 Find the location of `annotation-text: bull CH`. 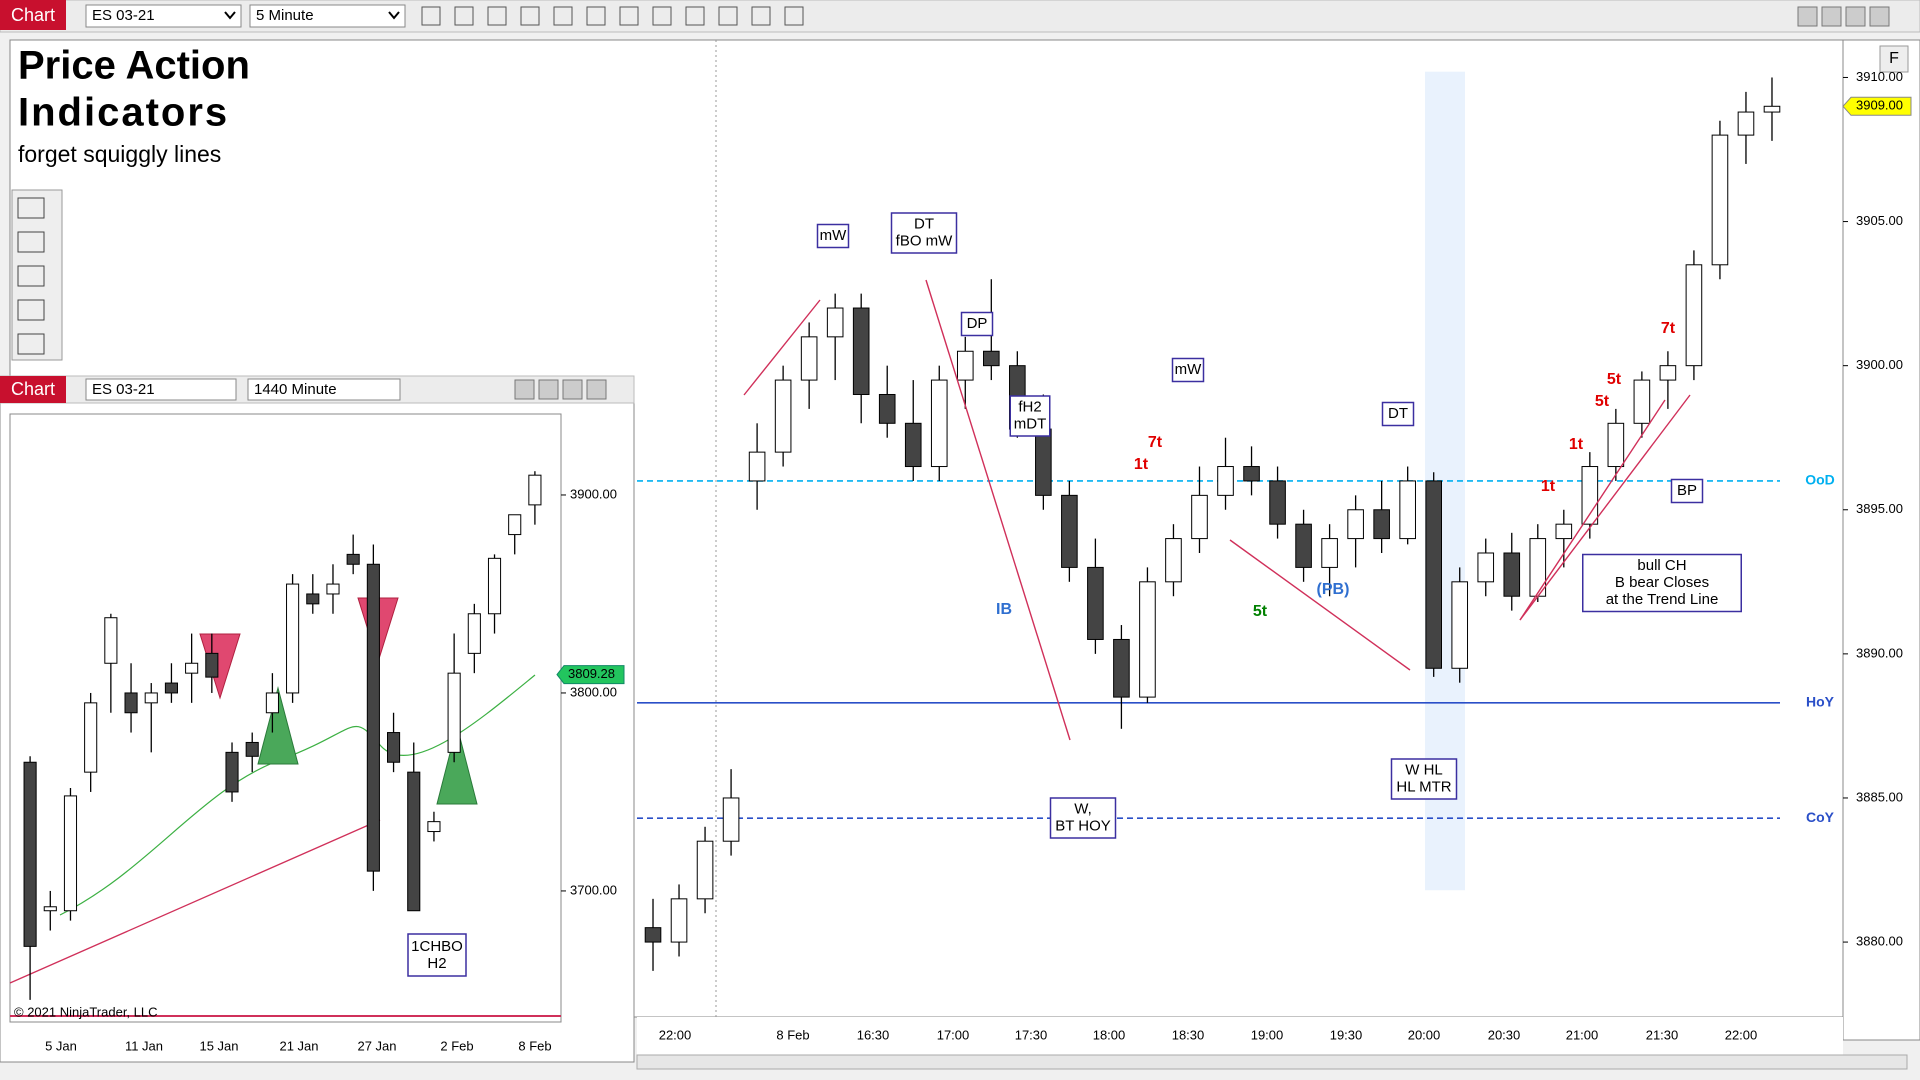

annotation-text: bull CH is located at coordinates (1661, 565).